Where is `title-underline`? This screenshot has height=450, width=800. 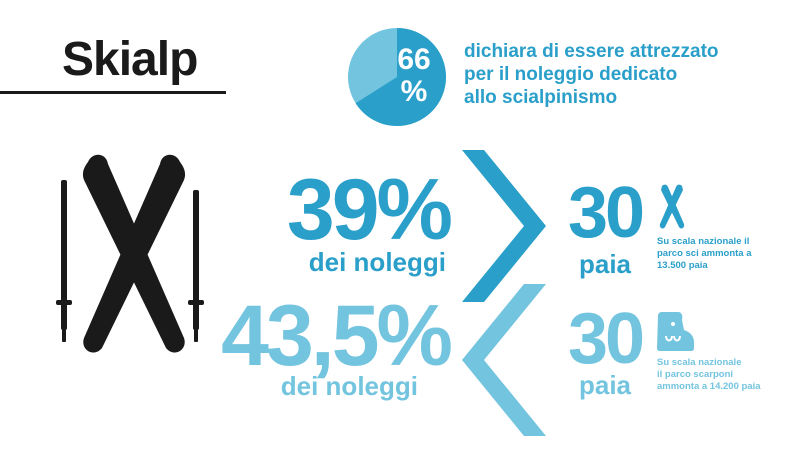 title-underline is located at coordinates (113, 92).